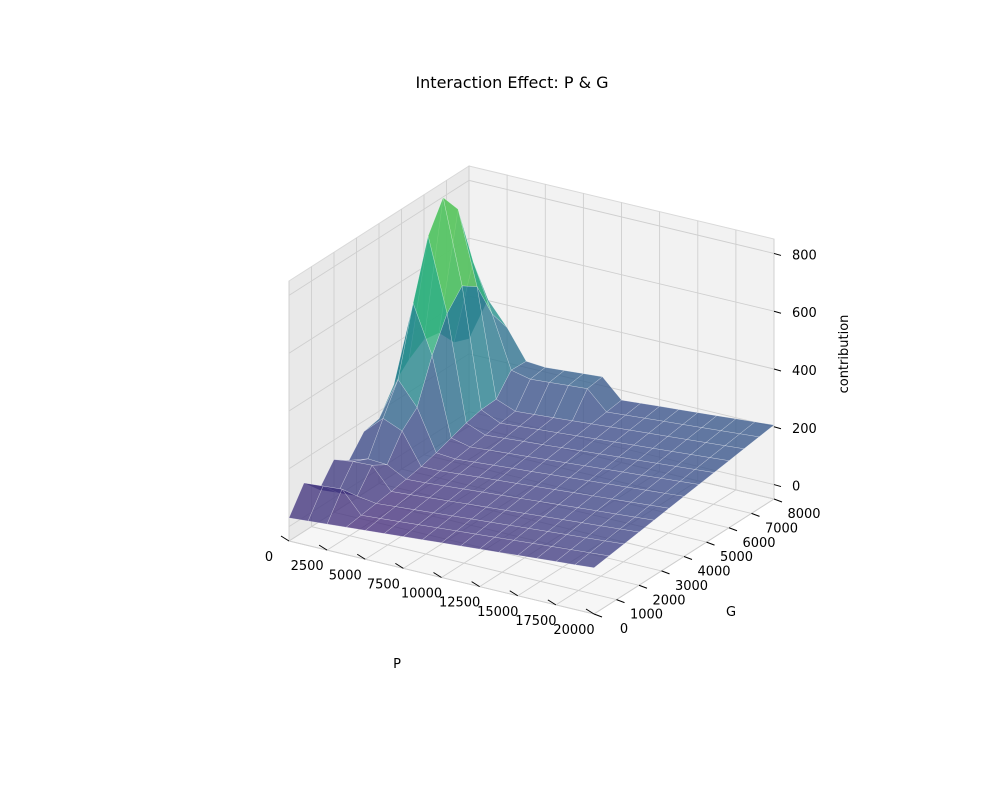 This screenshot has height=800, width=1000. What do you see at coordinates (781, 528) in the screenshot?
I see `y-tick-label: 7000` at bounding box center [781, 528].